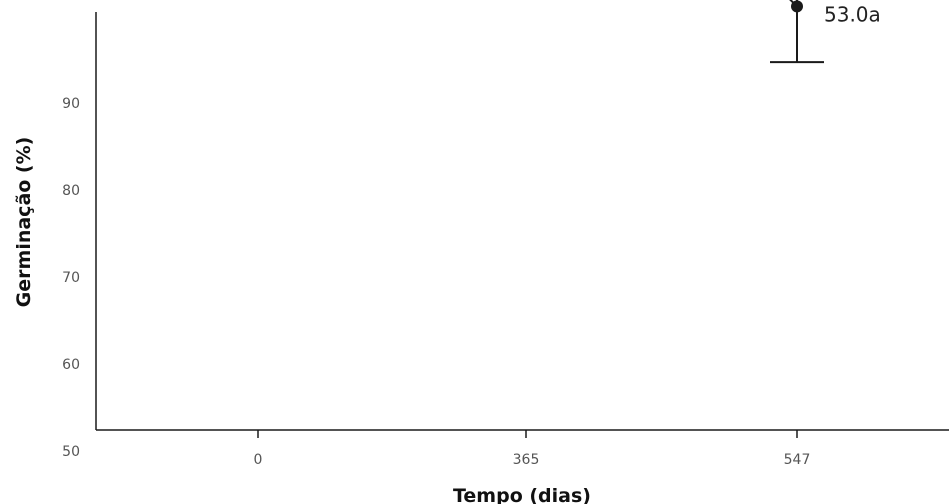 Image resolution: width=949 pixels, height=504 pixels. What do you see at coordinates (526, 460) in the screenshot?
I see `x-tick-label: 365` at bounding box center [526, 460].